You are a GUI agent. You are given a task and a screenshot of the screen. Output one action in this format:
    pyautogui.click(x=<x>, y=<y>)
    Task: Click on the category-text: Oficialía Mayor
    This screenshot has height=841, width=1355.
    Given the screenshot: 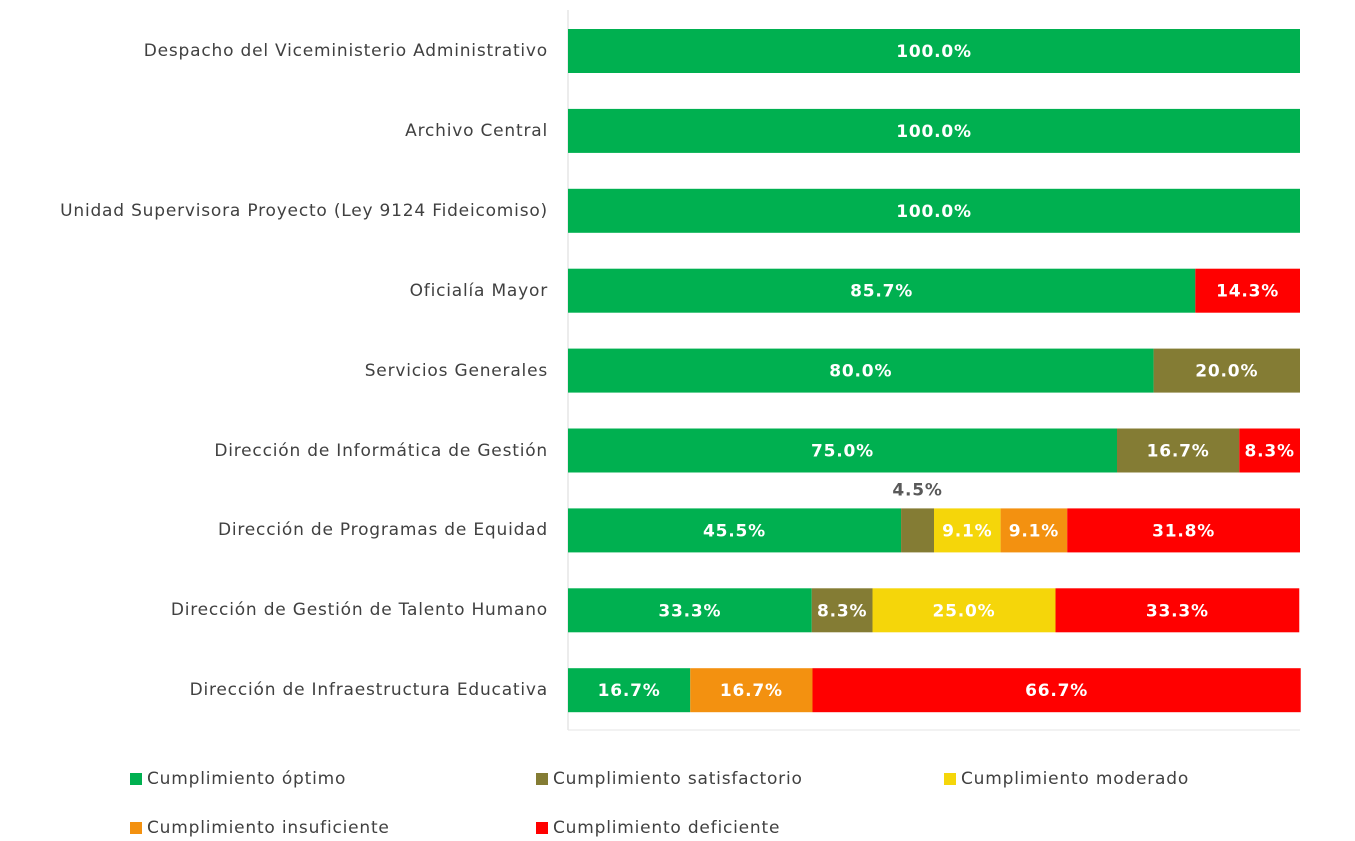 What is the action you would take?
    pyautogui.click(x=478, y=290)
    